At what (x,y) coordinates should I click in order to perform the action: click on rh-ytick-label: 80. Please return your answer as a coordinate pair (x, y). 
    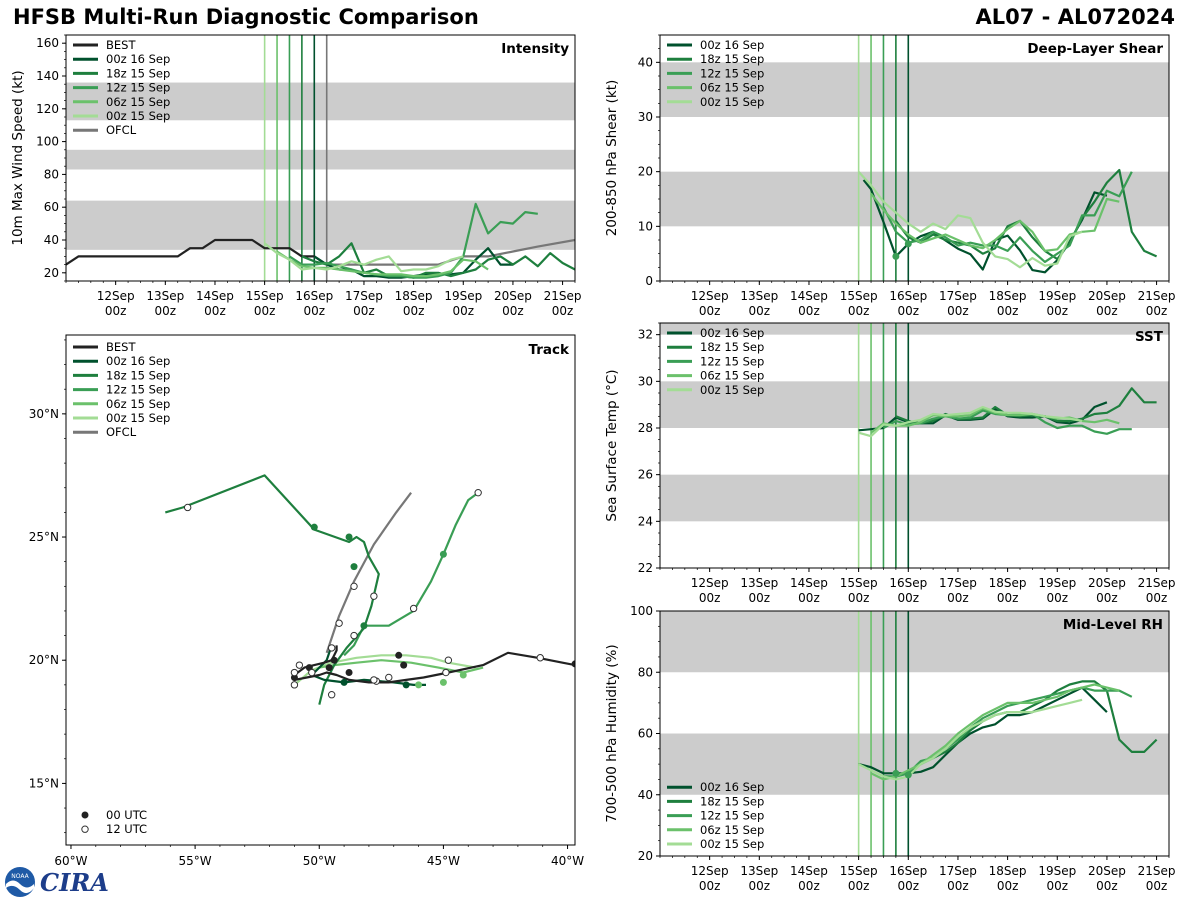
    Looking at the image, I should click on (645, 672).